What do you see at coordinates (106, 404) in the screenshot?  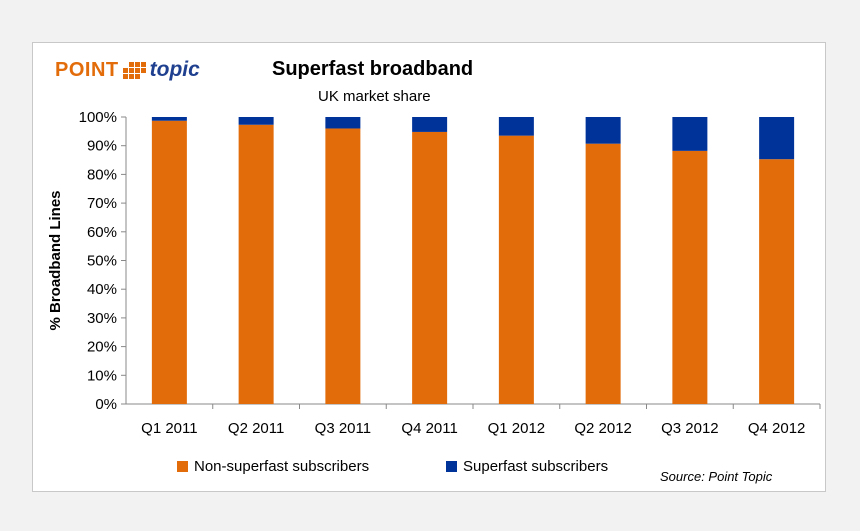 I see `y-tick-label: 0%` at bounding box center [106, 404].